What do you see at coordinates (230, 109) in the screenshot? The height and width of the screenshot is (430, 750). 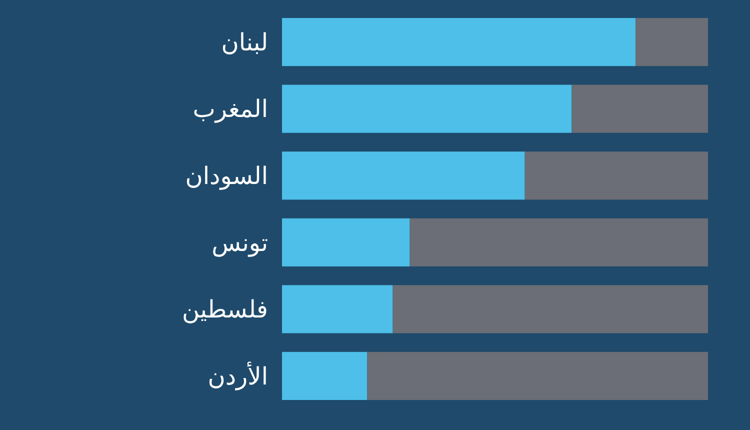 I see `y-tick-label: المغرب` at bounding box center [230, 109].